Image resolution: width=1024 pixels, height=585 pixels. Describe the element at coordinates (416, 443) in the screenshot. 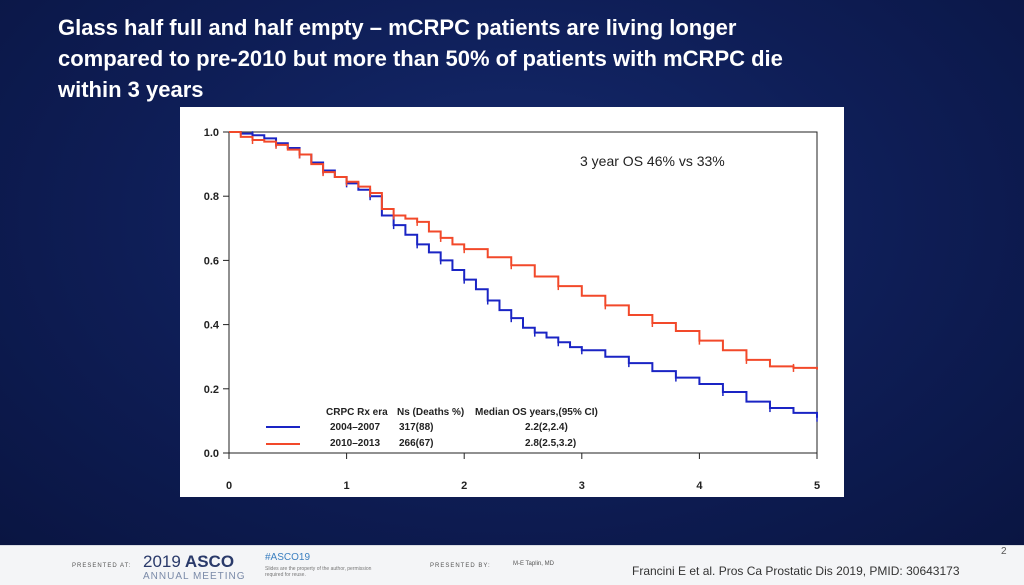

I see `legend-ns-2010: 266(67)` at that location.